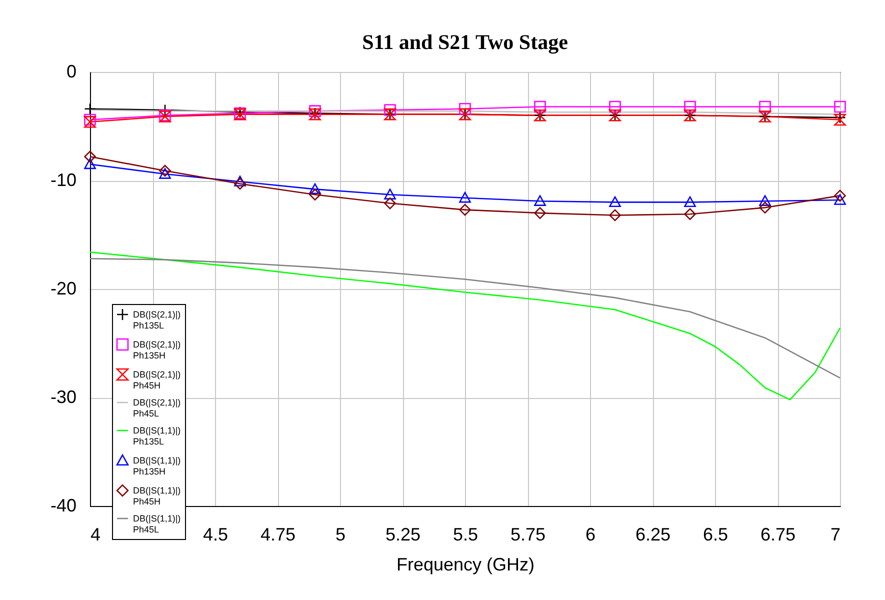 Image resolution: width=885 pixels, height=600 pixels. What do you see at coordinates (71, 72) in the screenshot?
I see `y-tick-label: 0` at bounding box center [71, 72].